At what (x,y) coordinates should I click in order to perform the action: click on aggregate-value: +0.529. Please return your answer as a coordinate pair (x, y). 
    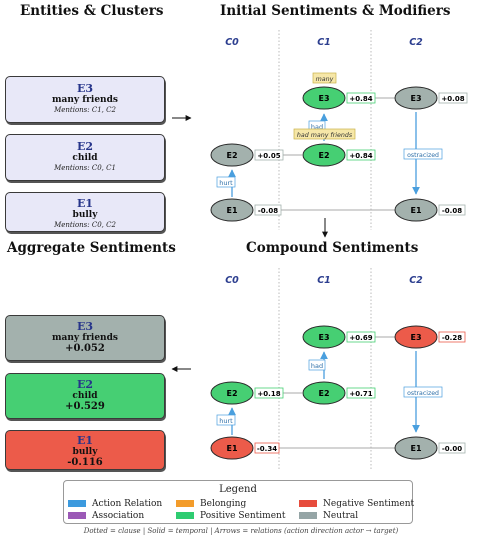
    Looking at the image, I should click on (85, 406).